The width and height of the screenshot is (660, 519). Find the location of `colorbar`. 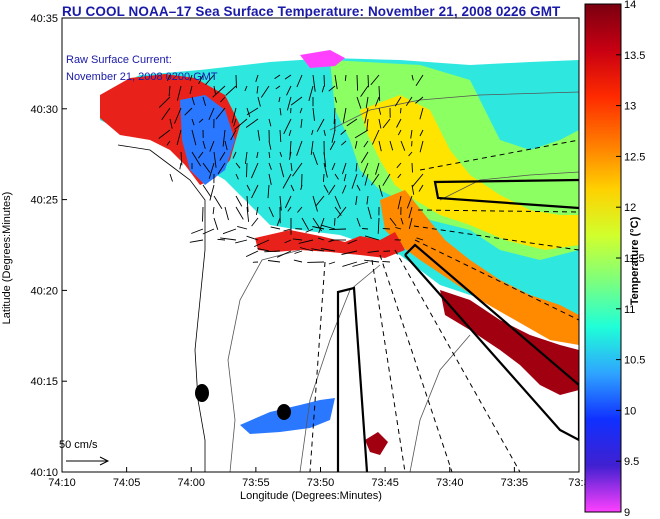

colorbar is located at coordinates (603, 258).